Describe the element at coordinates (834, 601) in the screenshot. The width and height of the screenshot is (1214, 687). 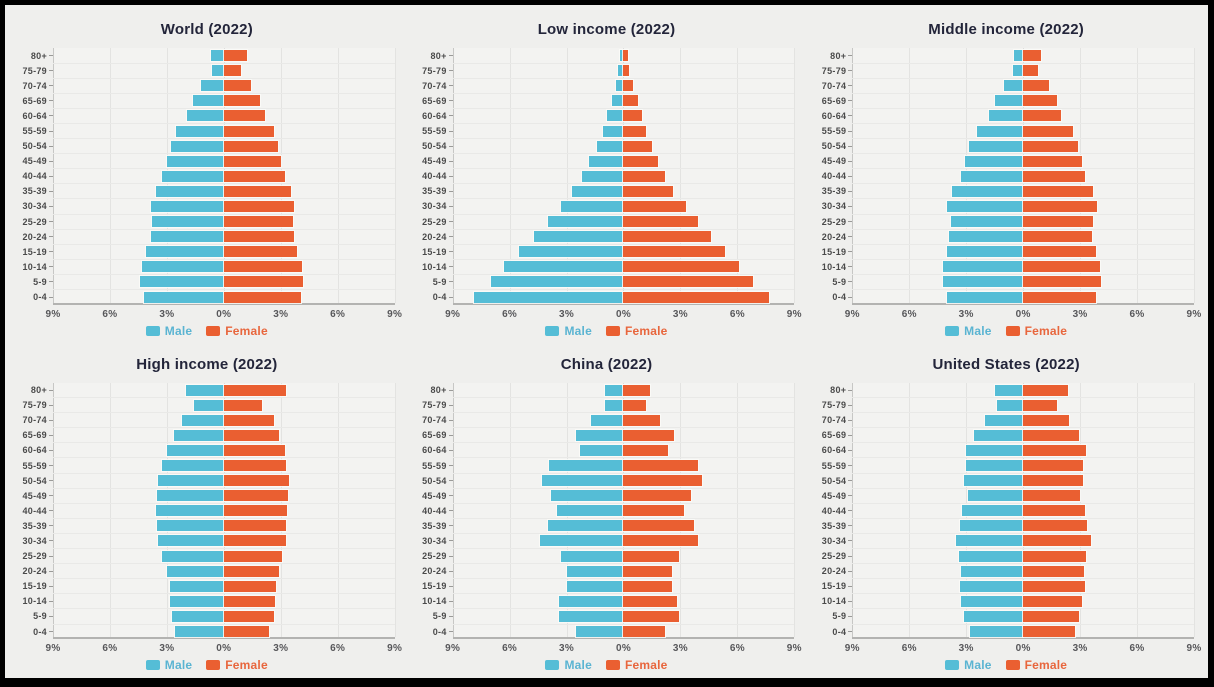
I see `age-axis-label: 10-14` at that location.